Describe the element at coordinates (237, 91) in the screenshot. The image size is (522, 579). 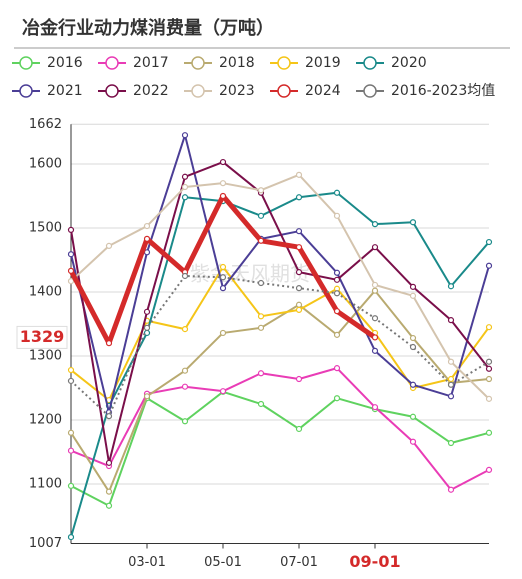
I see `legend-label: 2023` at that location.